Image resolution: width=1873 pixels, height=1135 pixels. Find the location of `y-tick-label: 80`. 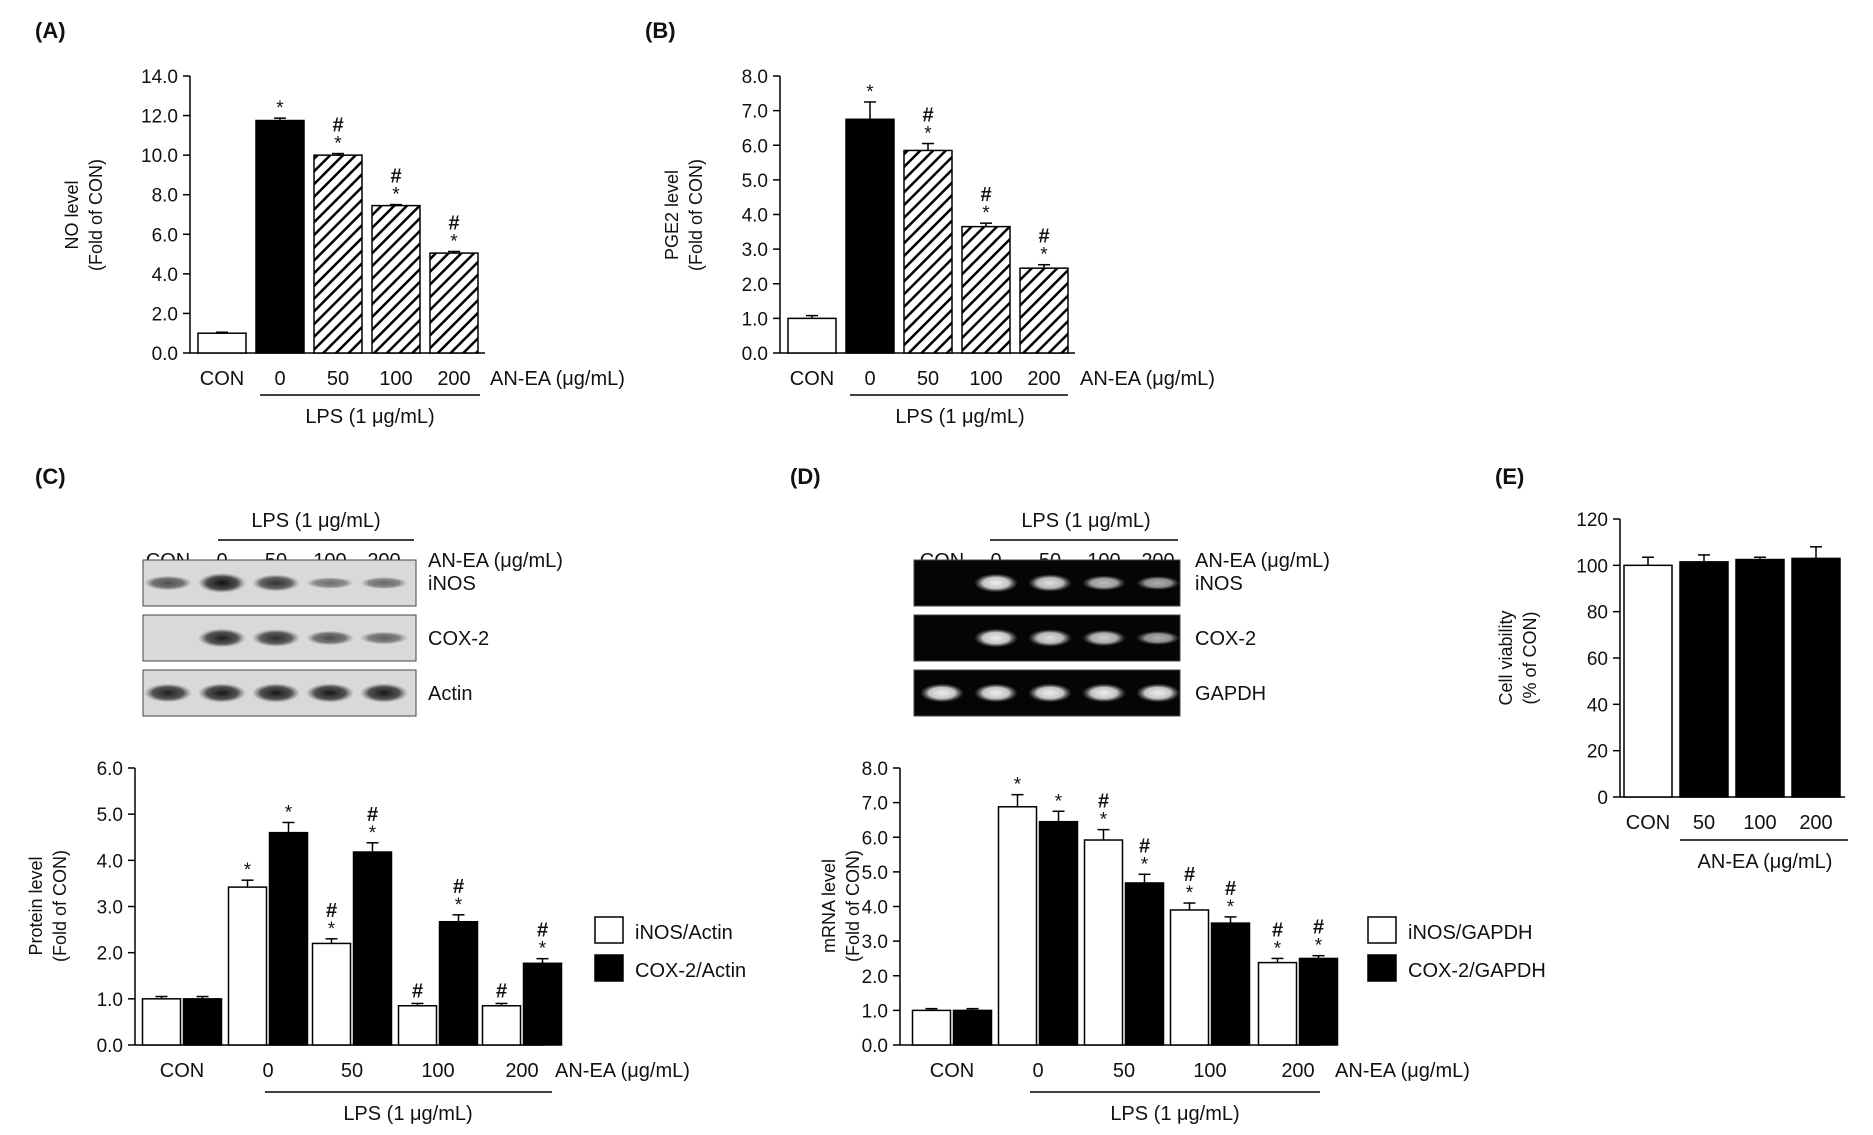

y-tick-label: 80 is located at coordinates (1597, 613).